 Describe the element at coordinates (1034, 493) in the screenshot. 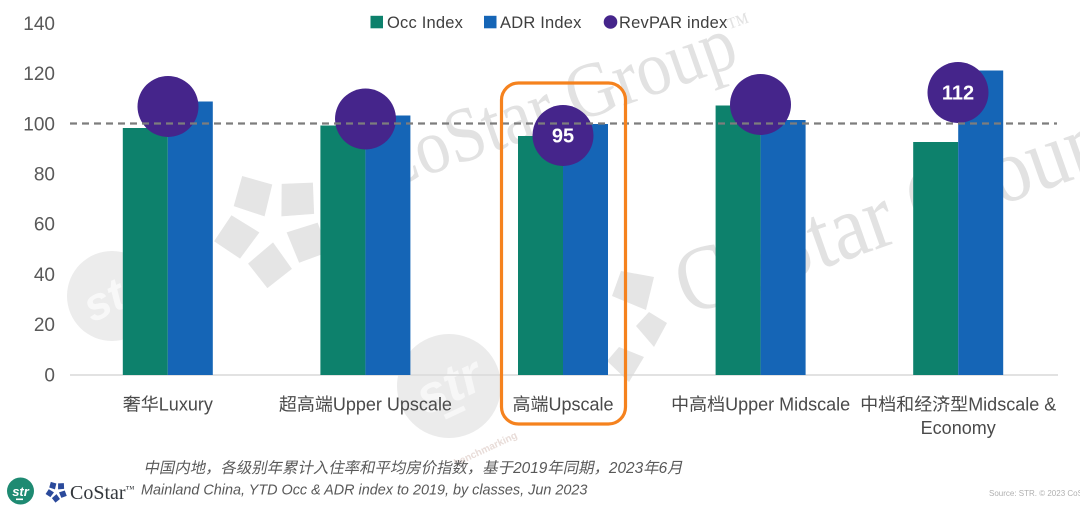

I see `svg-text: Source: STR. © 2023 CoStar Gr` at that location.